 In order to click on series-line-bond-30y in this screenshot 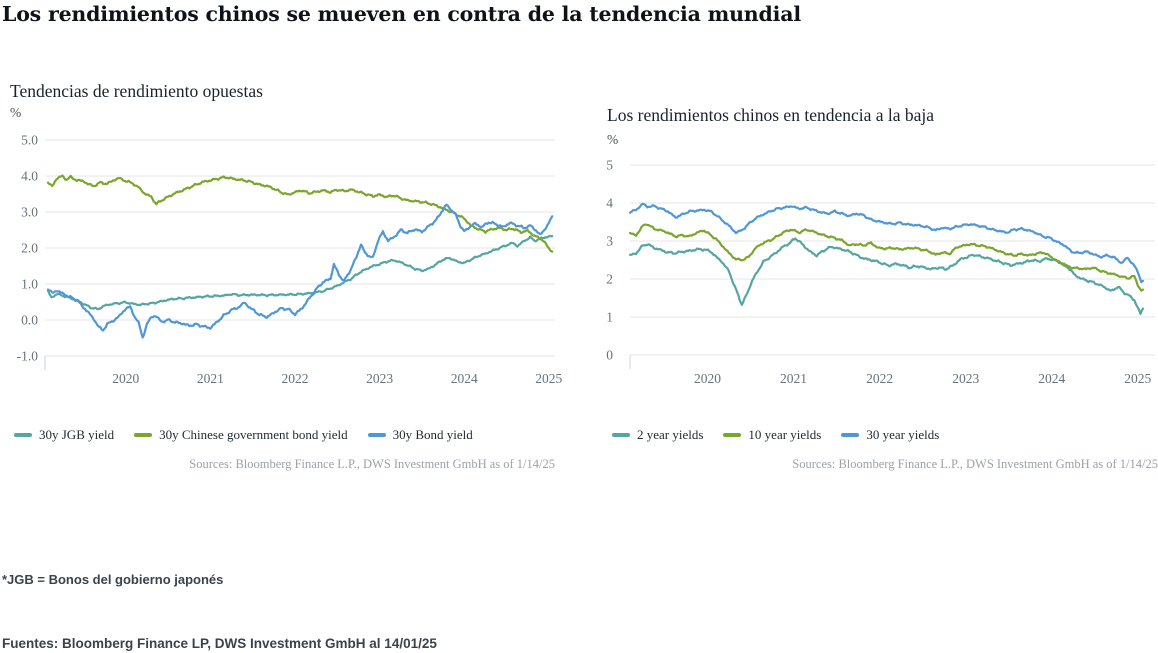, I will do `click(300, 271)`.